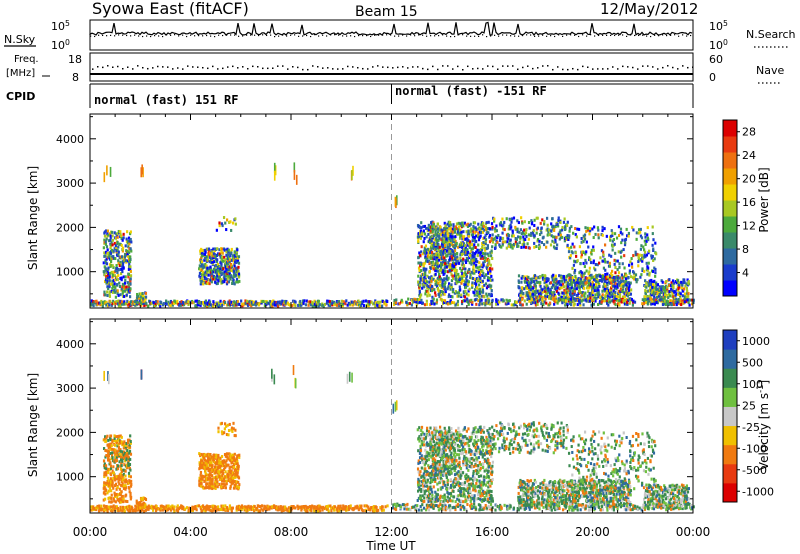 Image resolution: width=800 pixels, height=554 pixels. Describe the element at coordinates (730, 144) in the screenshot. I see `colorbar-swatch` at that location.